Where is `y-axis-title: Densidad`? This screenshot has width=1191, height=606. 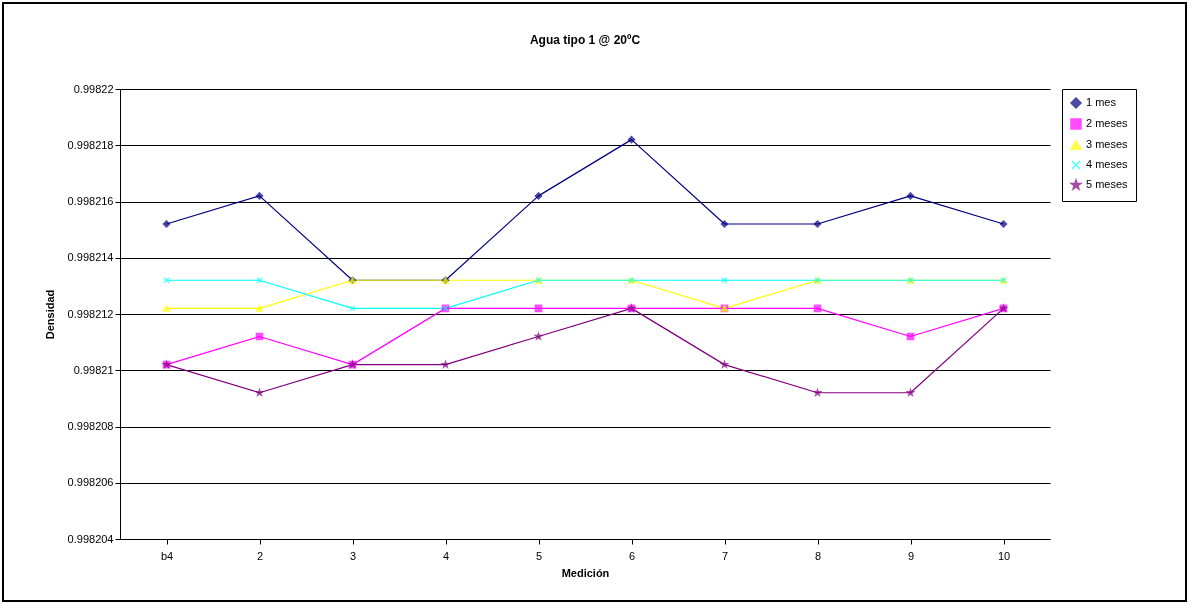
y-axis-title: Densidad is located at coordinates (49, 314).